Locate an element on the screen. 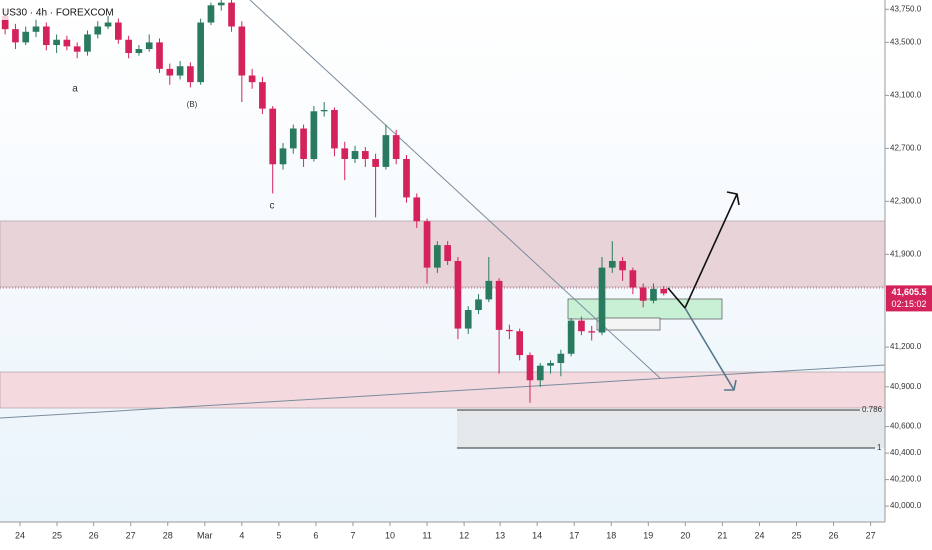 Image resolution: width=932 pixels, height=550 pixels. arrow-head is located at coordinates (730, 385).